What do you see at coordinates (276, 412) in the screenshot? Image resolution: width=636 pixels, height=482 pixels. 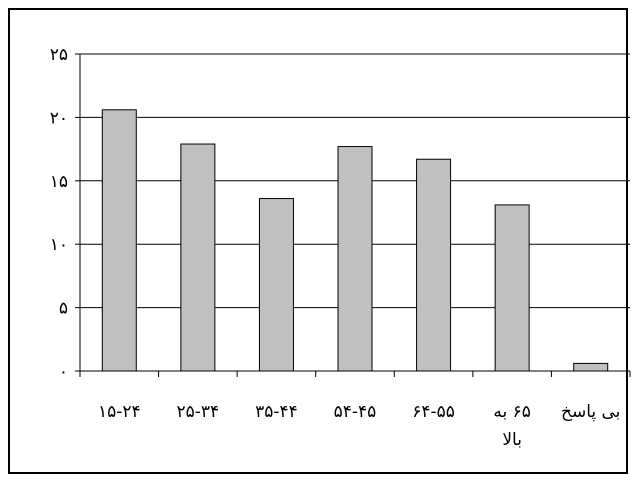 I see `x-tick-label: ۳۵-۴۴` at bounding box center [276, 412].